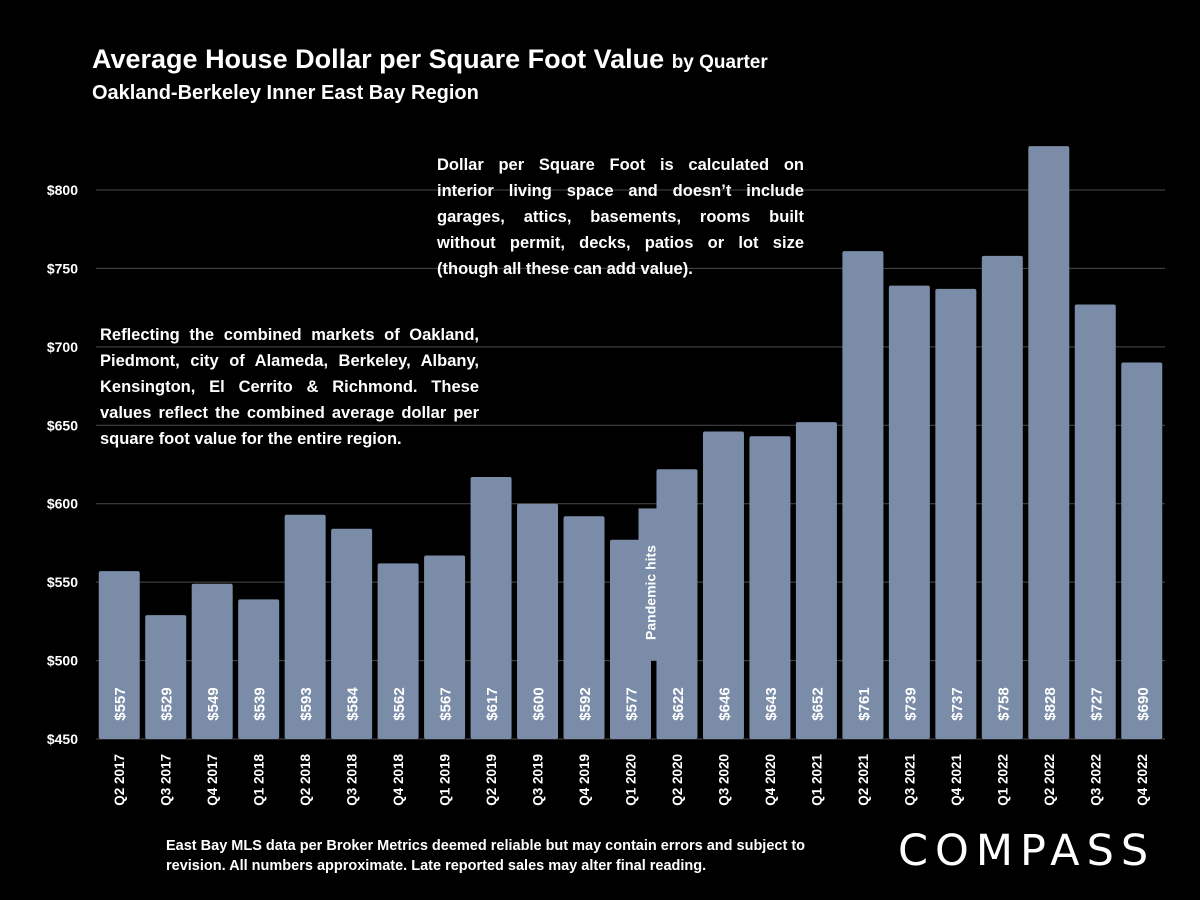  Describe the element at coordinates (770, 780) in the screenshot. I see `x-tick-label: Q4 2020` at that location.